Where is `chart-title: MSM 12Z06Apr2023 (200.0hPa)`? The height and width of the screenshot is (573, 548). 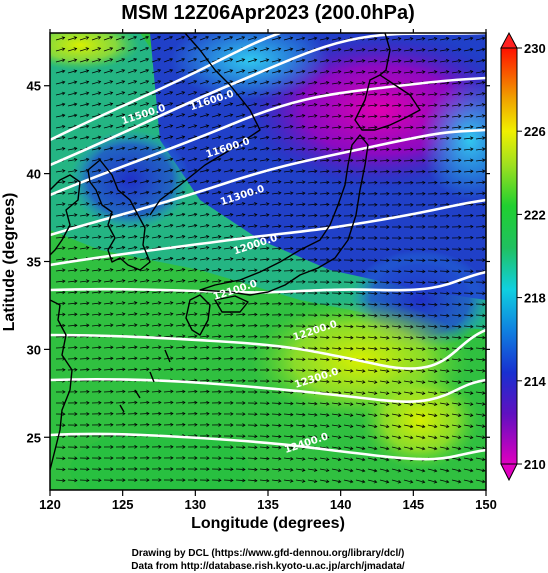 chart-title: MSM 12Z06Apr2023 (200.0hPa) is located at coordinates (267, 13).